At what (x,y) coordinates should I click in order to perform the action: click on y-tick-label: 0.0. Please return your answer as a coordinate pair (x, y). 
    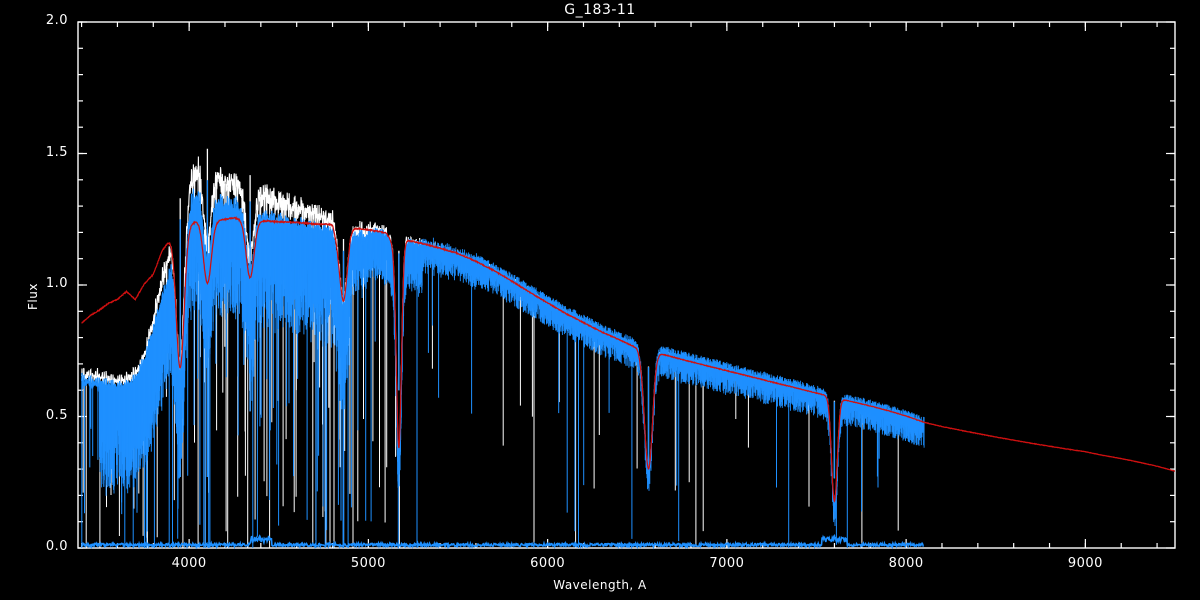
    Looking at the image, I should click on (56, 546).